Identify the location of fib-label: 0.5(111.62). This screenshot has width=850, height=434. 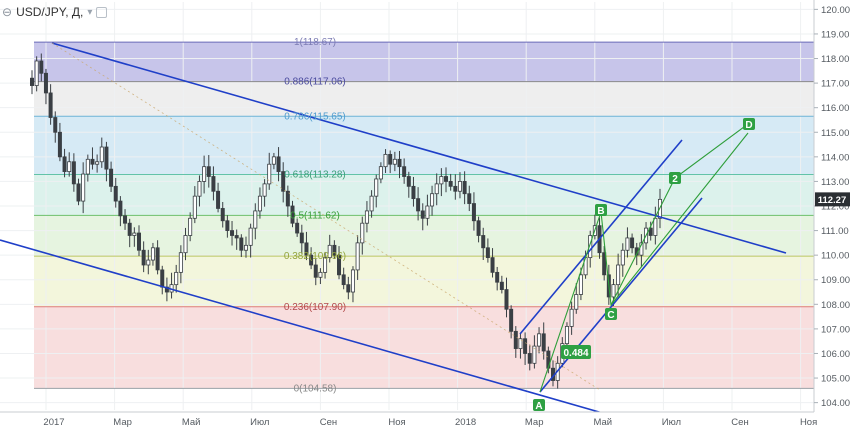
(315, 215).